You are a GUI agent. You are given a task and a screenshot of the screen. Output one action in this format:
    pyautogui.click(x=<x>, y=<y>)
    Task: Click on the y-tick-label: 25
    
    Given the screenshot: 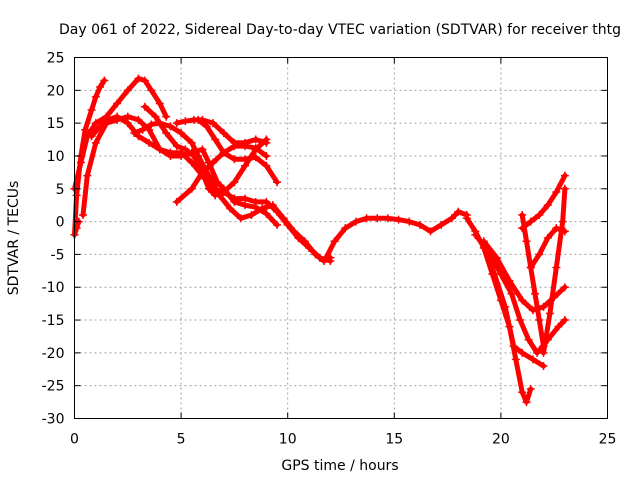 What is the action you would take?
    pyautogui.click(x=56, y=59)
    